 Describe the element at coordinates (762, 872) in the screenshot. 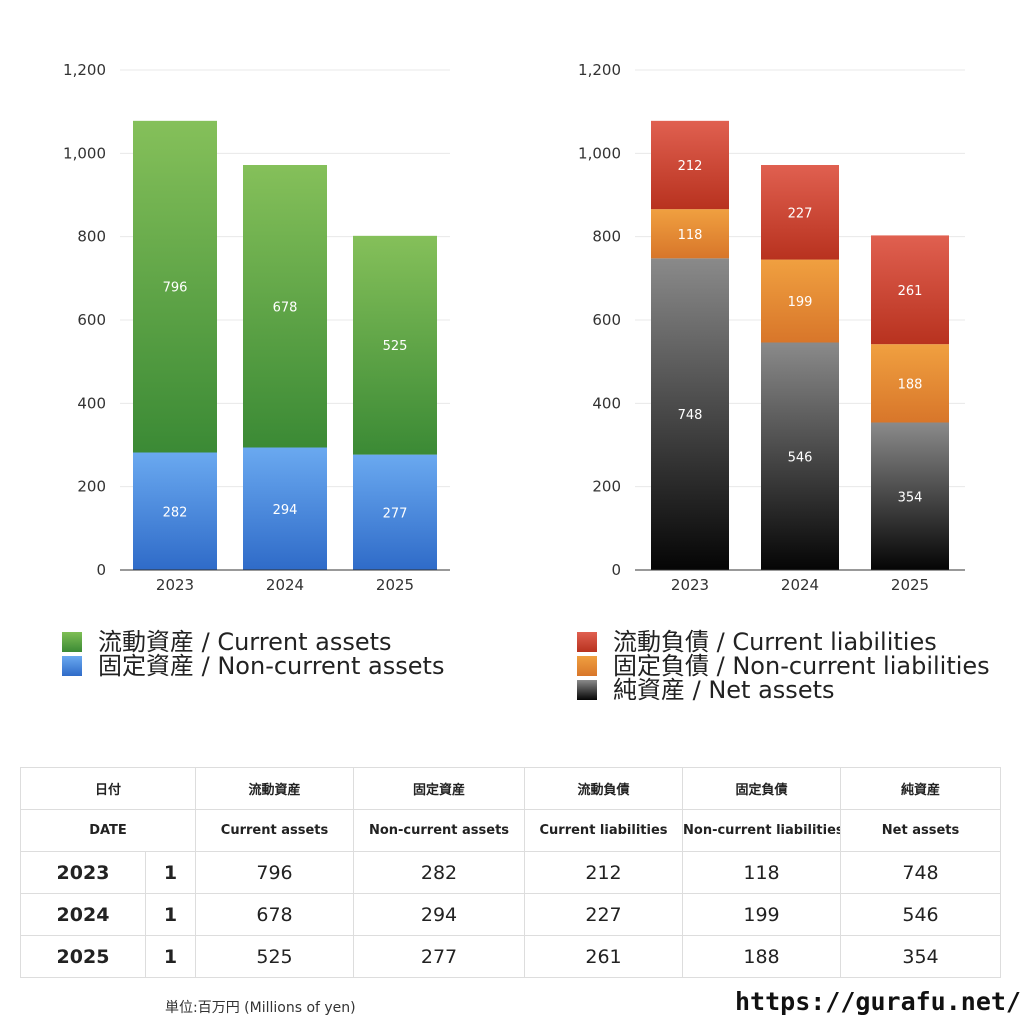

I see `cell-non-current-liabilities: 118` at that location.